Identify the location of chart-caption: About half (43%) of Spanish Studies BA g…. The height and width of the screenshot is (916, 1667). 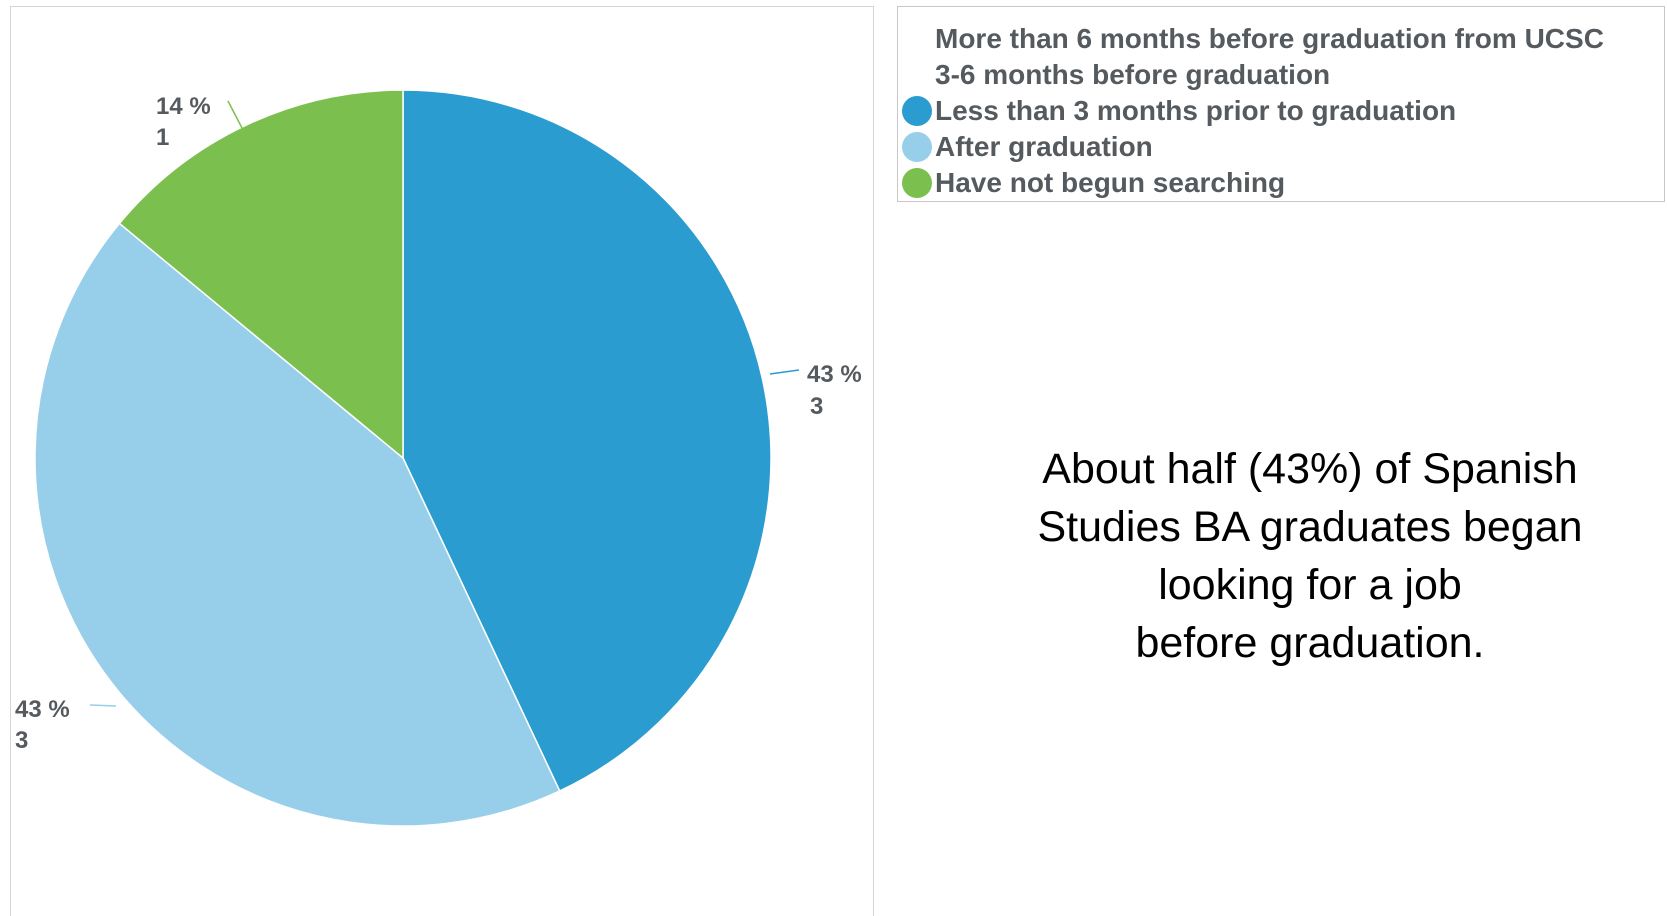
(1310, 556).